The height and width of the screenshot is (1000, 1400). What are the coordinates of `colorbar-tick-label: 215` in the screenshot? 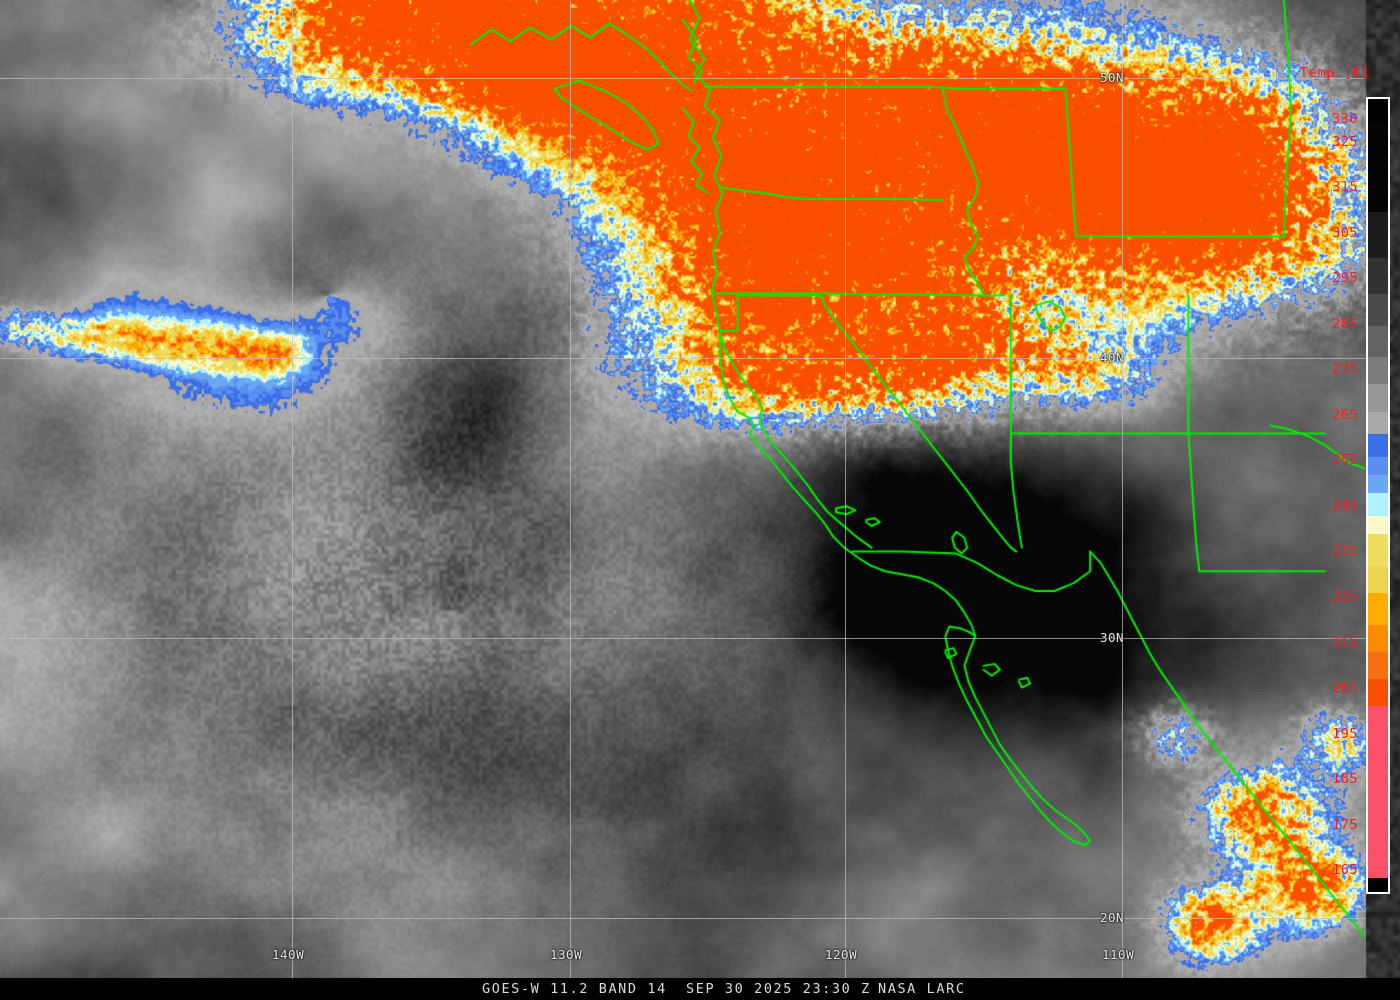 It's located at (1345, 642).